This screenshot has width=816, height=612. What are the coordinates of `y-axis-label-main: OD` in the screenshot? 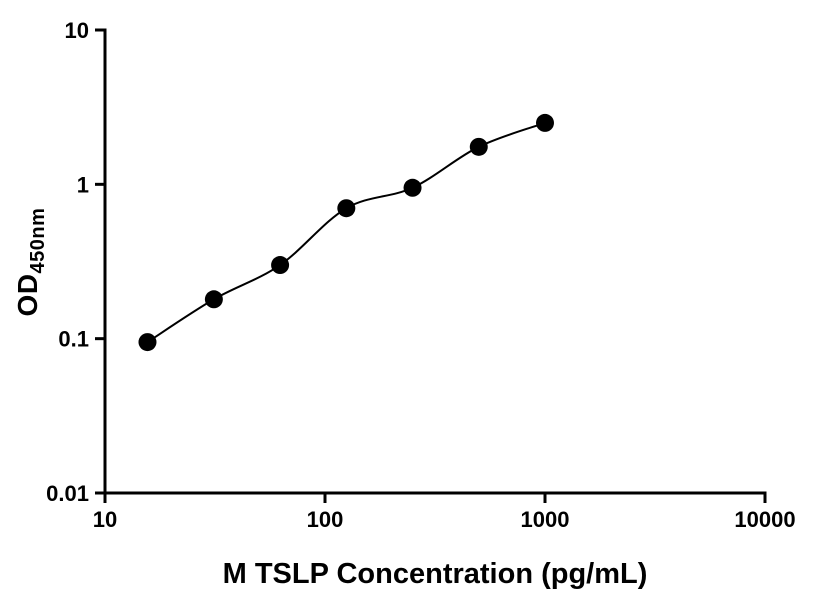 It's located at (28, 295).